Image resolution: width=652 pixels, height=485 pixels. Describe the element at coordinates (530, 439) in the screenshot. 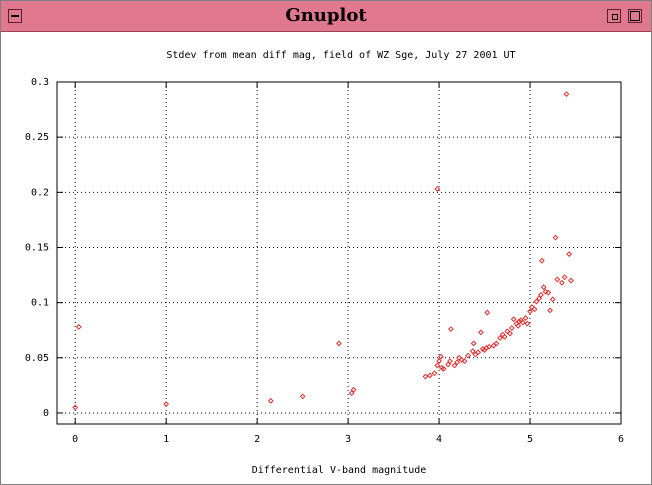

I see `x-tick-label: 5` at that location.